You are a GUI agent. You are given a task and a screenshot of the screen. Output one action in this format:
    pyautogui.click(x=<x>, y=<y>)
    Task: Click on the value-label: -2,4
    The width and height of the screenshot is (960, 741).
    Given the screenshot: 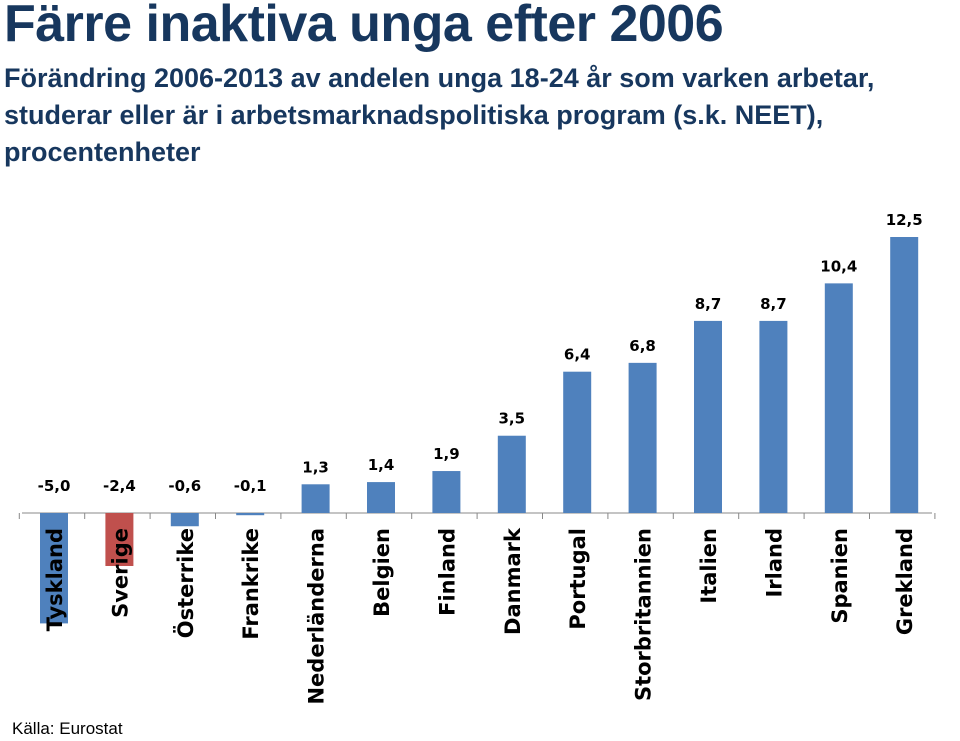 What is the action you would take?
    pyautogui.click(x=119, y=486)
    